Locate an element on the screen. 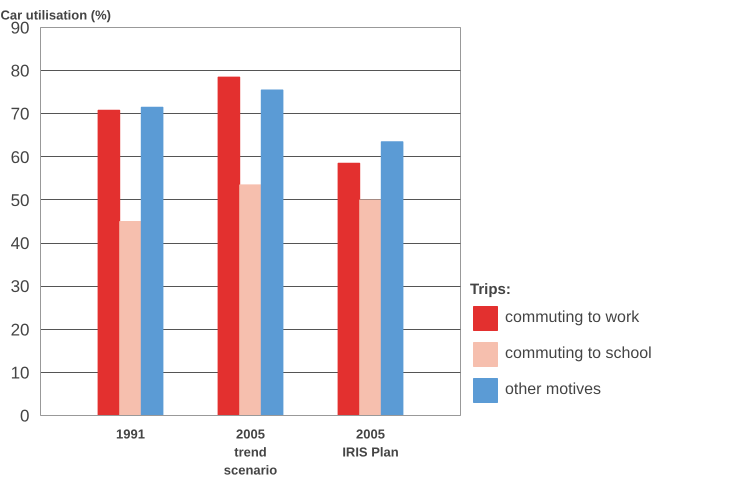  y-tick-label: 0 is located at coordinates (25, 416).